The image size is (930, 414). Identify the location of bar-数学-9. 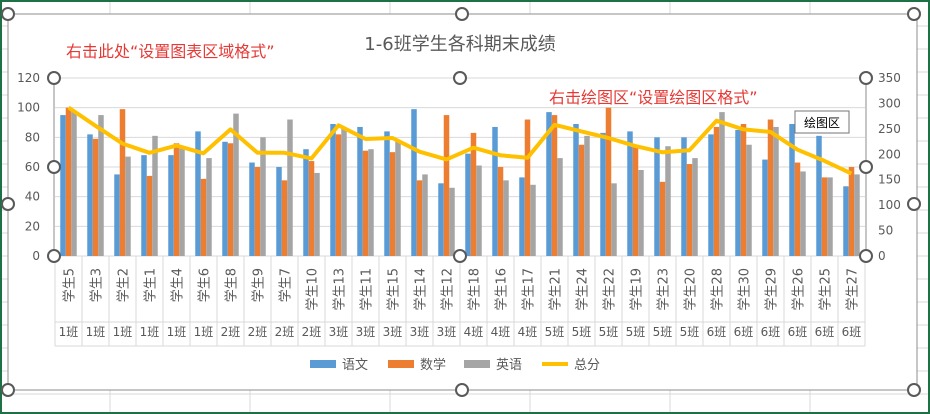
(311, 208).